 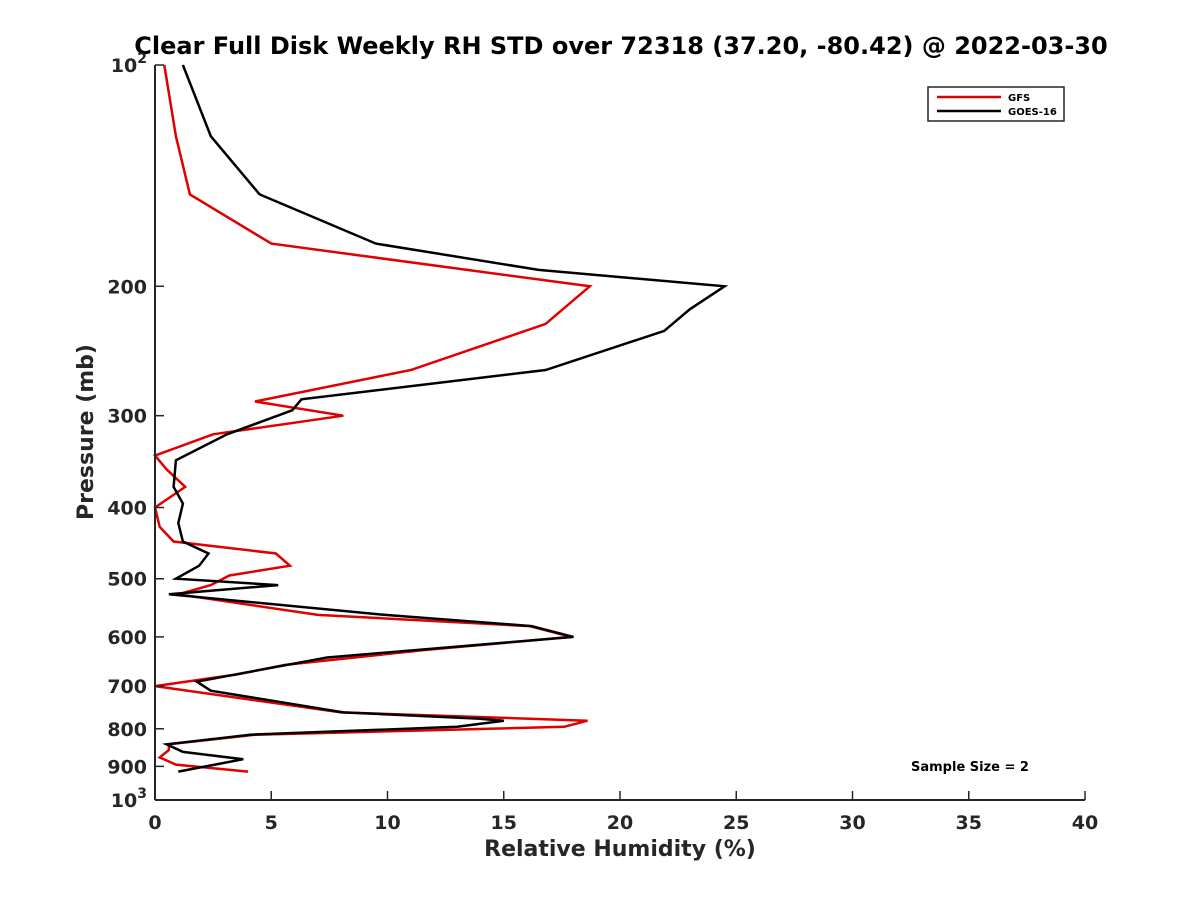 What do you see at coordinates (970, 767) in the screenshot?
I see `sample-size-annotation: Sample Size = 2` at bounding box center [970, 767].